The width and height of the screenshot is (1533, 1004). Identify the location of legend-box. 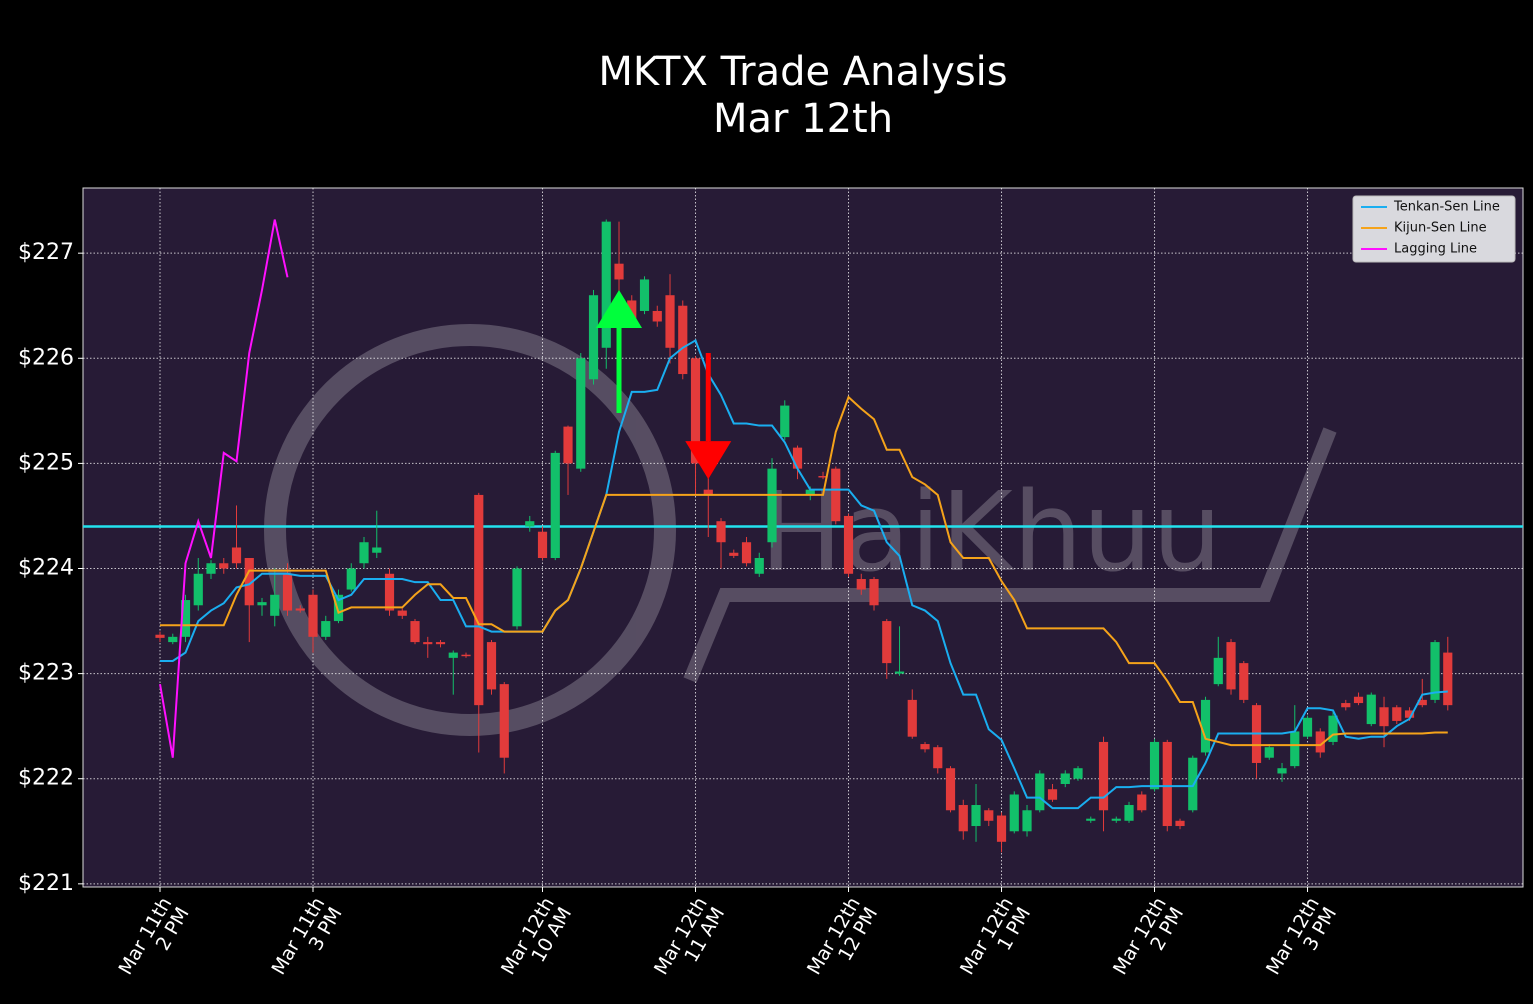
(1434, 229).